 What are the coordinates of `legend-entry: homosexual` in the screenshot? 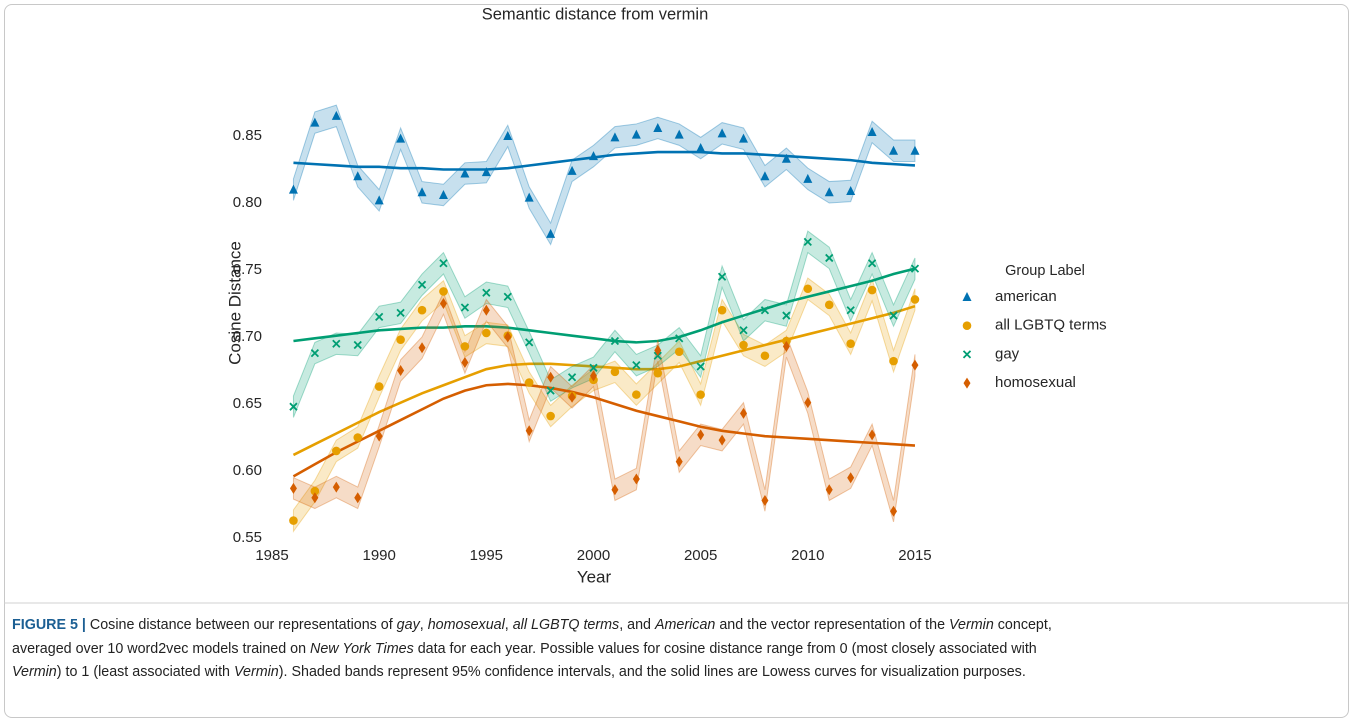 It's located at (1019, 382).